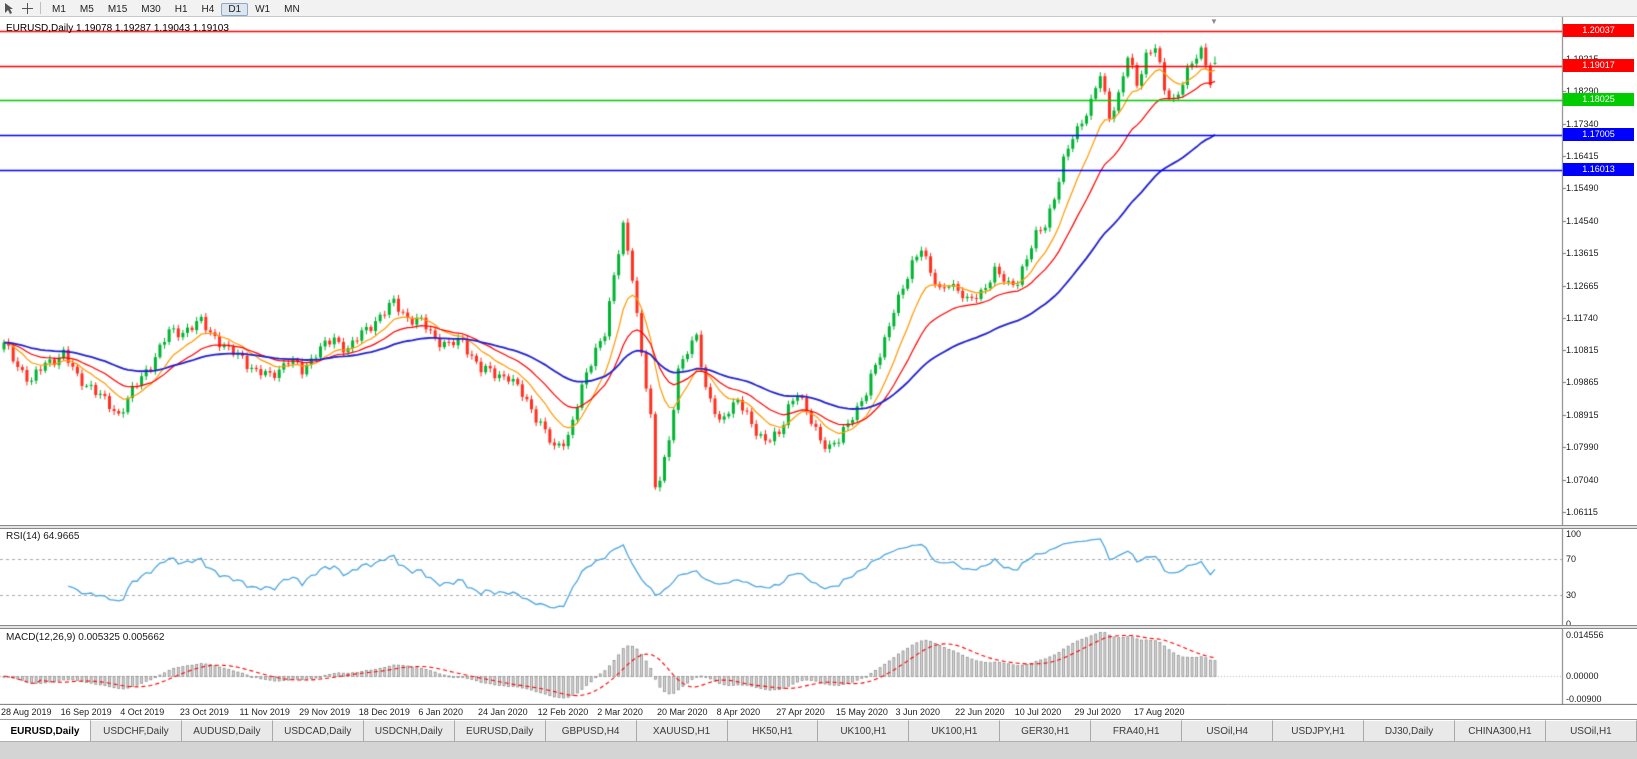  I want to click on chart-tab-usoil-h1: USOil,H1, so click(1591, 730).